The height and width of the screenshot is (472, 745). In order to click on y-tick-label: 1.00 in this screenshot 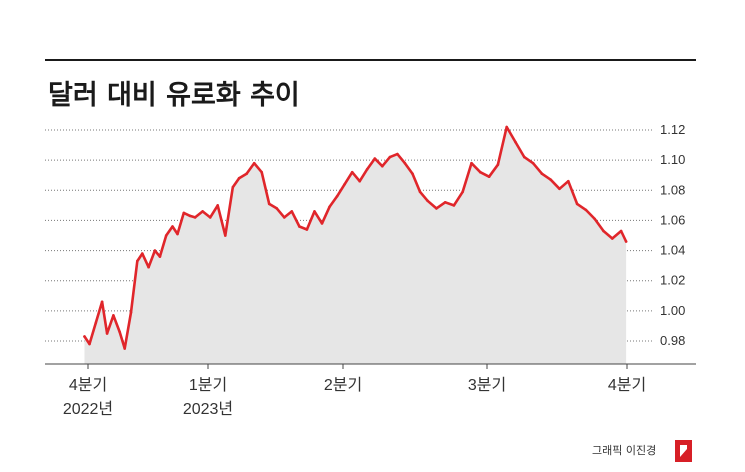, I will do `click(672, 310)`.